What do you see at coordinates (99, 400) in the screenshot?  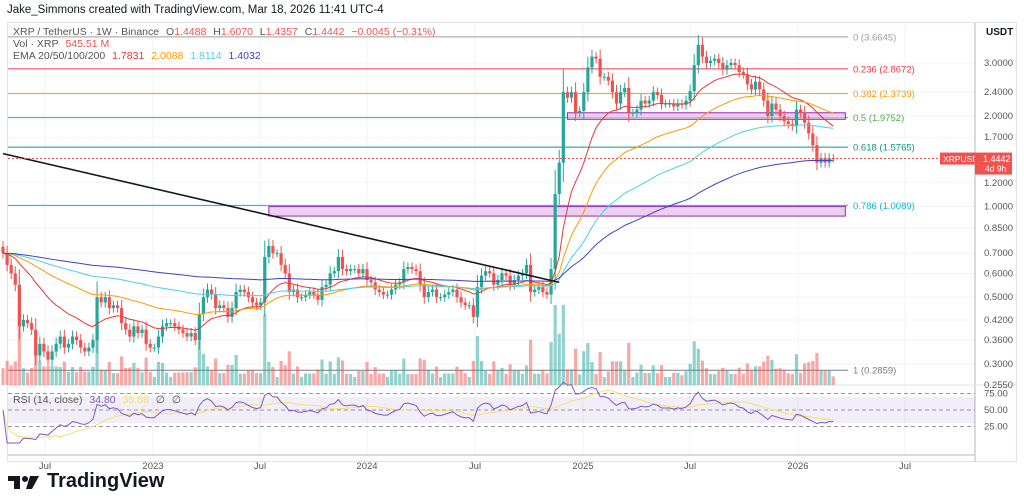 I see `rsi-legend: RSI (14, close) 34.80 35.88 ∅ ∅` at bounding box center [99, 400].